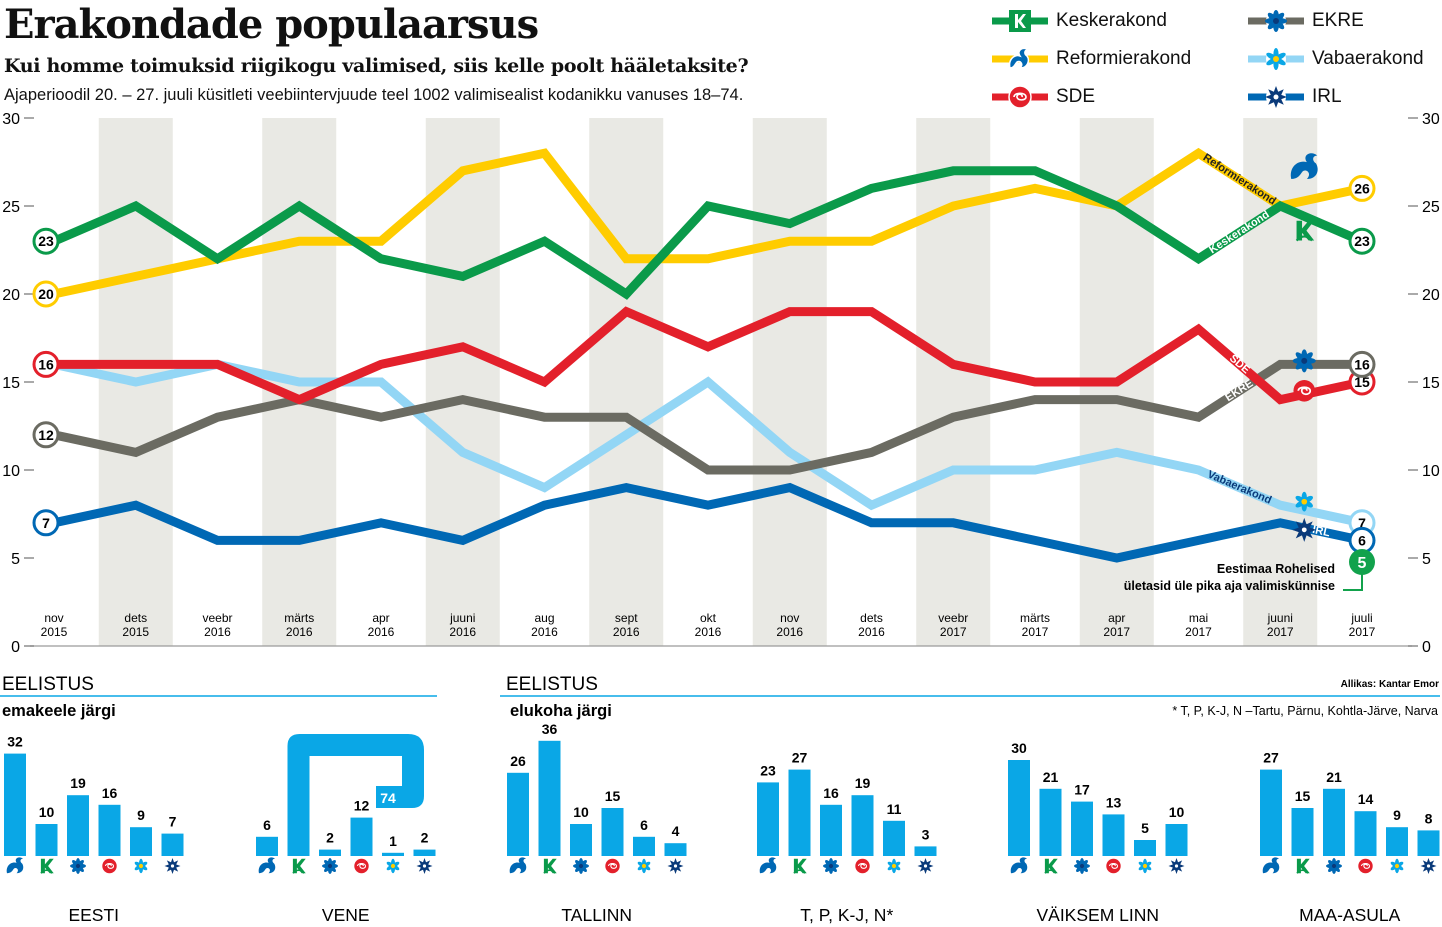  I want to click on legend-item-vabaerakond: Vabaerakond, so click(1335, 59).